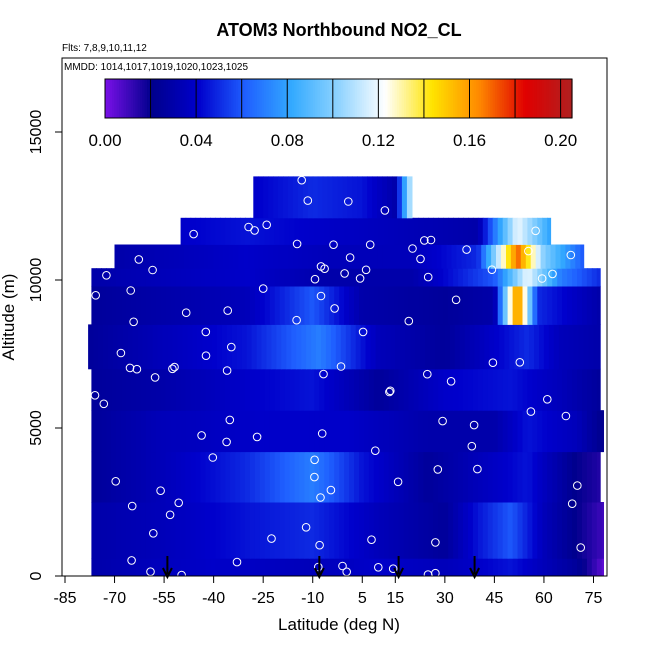  I want to click on y-tick-label: 5000, so click(36, 428).